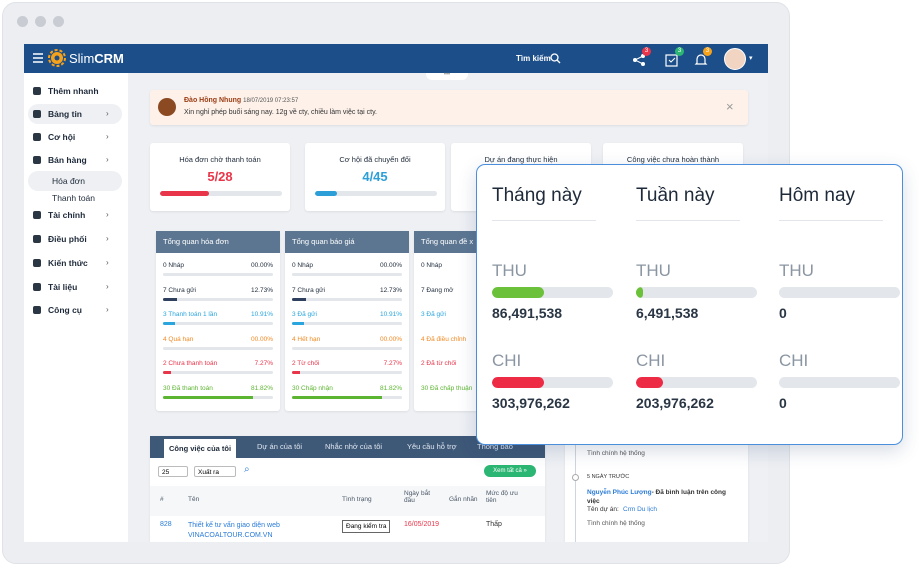 The width and height of the screenshot is (919, 568). Describe the element at coordinates (656, 497) in the screenshot. I see `timeline-action: - Đã bình luận trên công việc` at that location.